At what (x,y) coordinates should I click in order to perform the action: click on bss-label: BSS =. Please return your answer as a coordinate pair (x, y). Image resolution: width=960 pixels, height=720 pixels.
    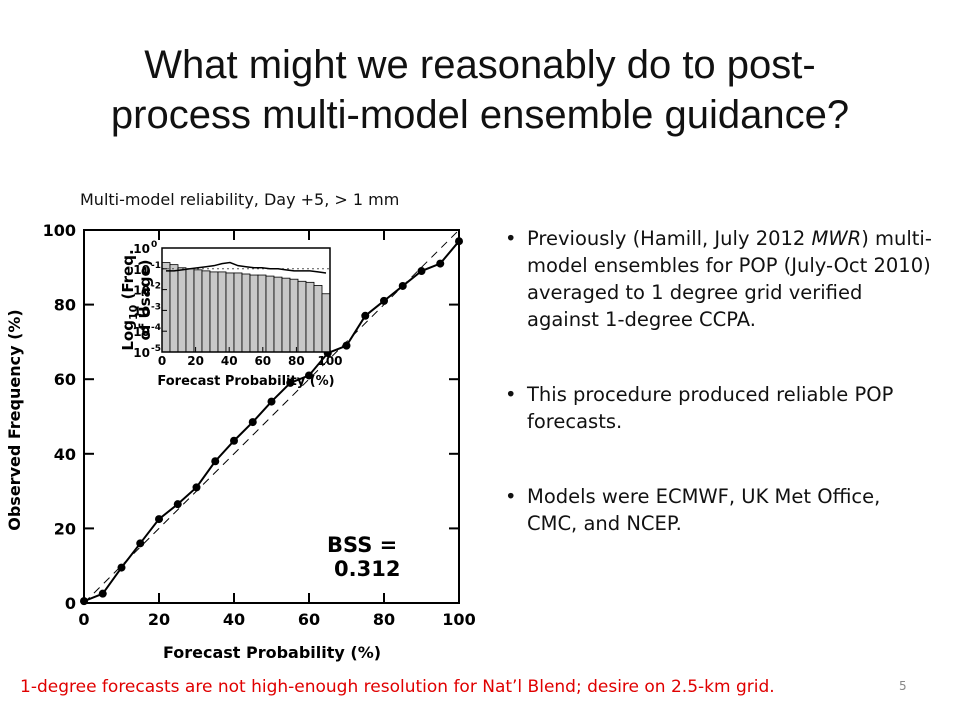
    Looking at the image, I should click on (362, 545).